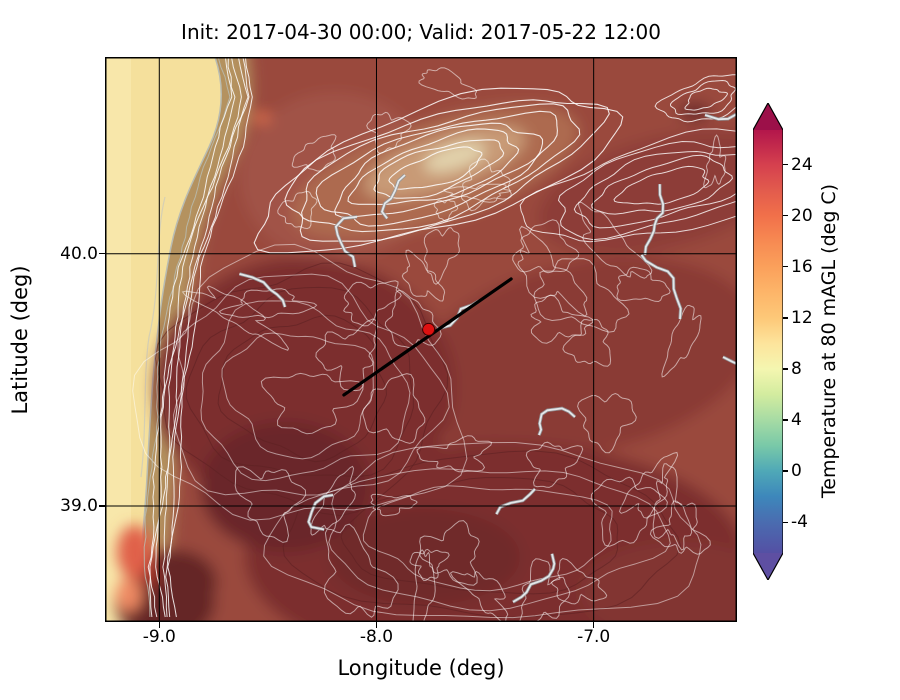  What do you see at coordinates (796, 368) in the screenshot?
I see `cbar-tick-label-4: 8` at bounding box center [796, 368].